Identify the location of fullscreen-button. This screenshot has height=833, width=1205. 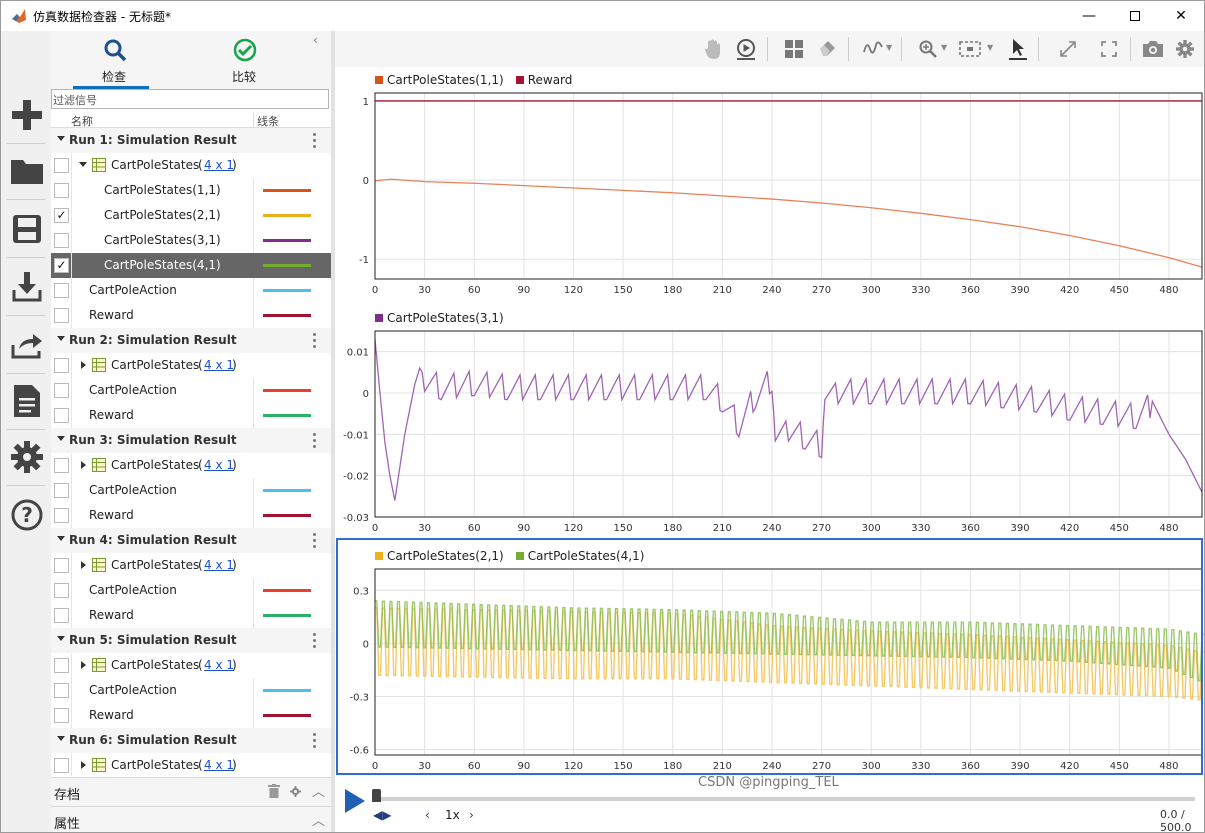
(1109, 49).